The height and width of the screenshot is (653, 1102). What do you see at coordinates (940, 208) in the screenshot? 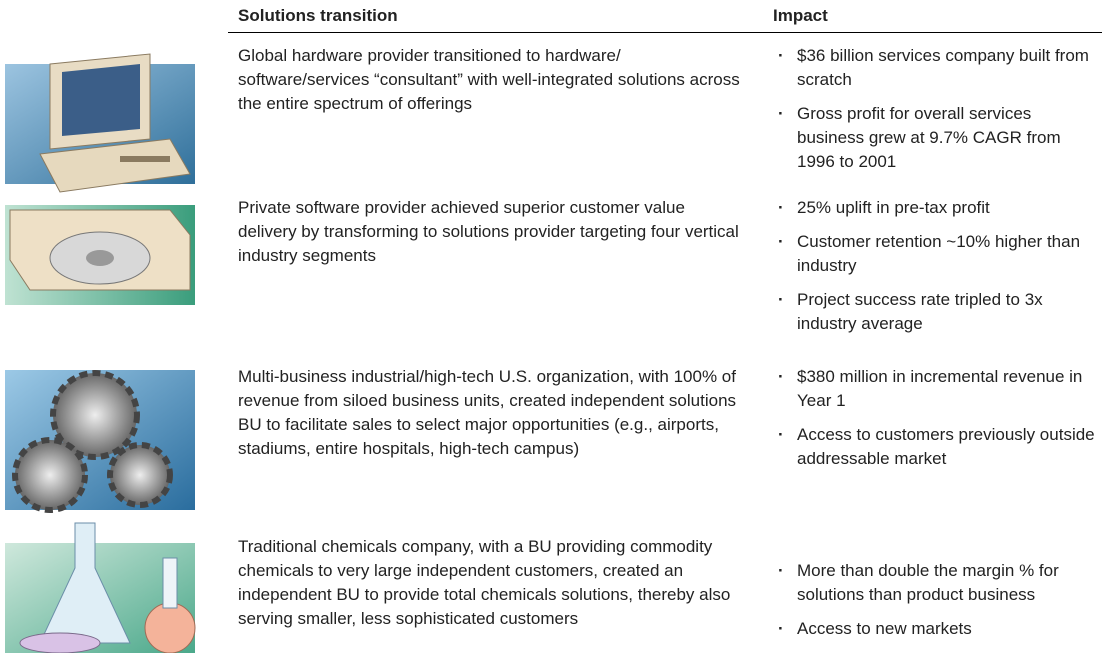
I see `impact-item: 25% uplift in pre-tax profit` at bounding box center [940, 208].